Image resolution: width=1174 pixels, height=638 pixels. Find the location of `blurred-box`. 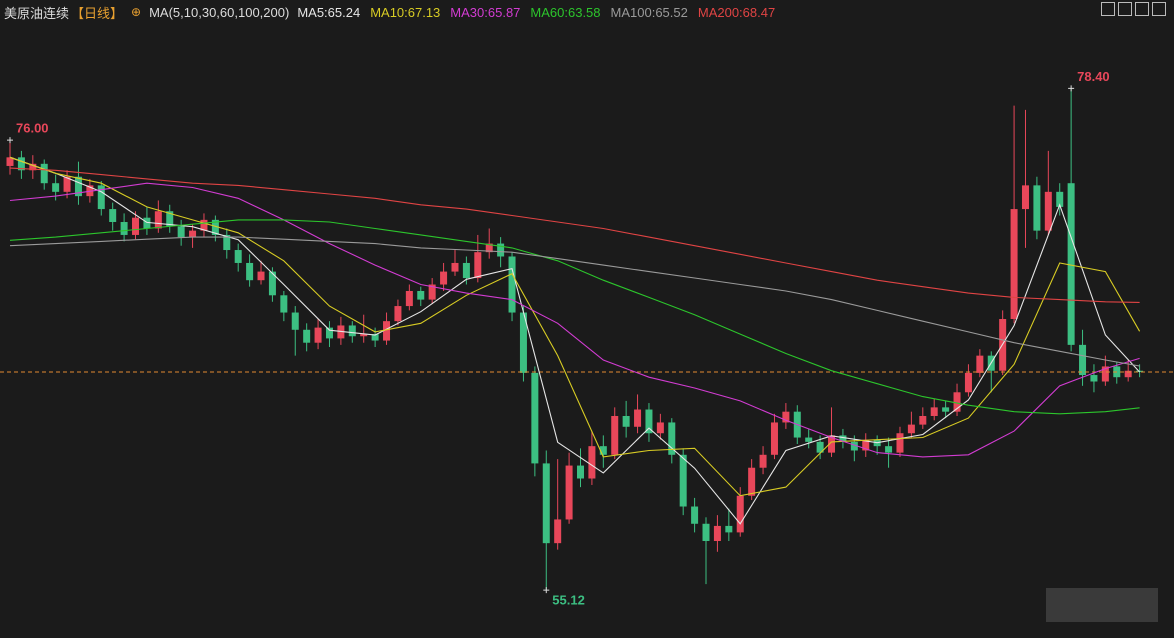

blurred-box is located at coordinates (1102, 605).